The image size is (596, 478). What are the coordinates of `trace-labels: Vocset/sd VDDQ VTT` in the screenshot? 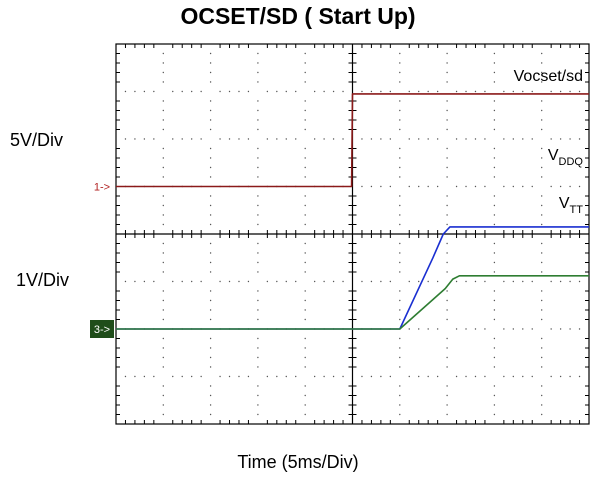 It's located at (549, 142).